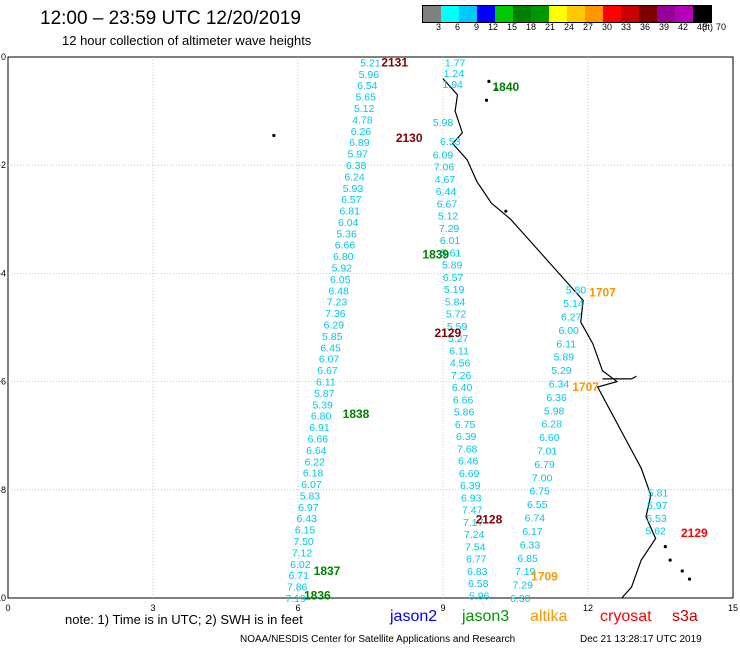 This screenshot has height=650, width=740. I want to click on wave-height-value: 6.04, so click(348, 223).